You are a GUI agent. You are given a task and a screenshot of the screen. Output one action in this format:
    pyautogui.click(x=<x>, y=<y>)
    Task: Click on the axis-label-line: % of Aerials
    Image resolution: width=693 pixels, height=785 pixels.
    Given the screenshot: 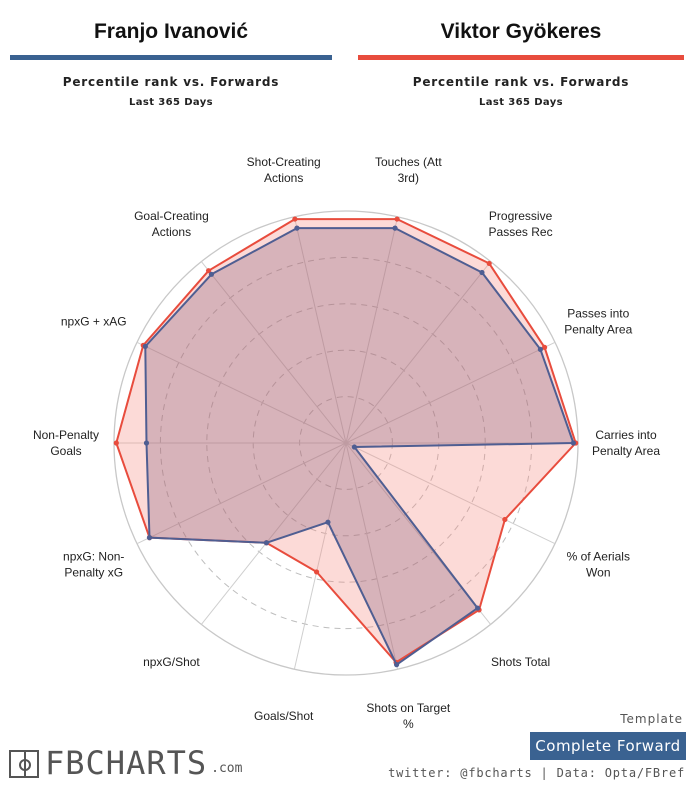 What is the action you would take?
    pyautogui.click(x=598, y=556)
    